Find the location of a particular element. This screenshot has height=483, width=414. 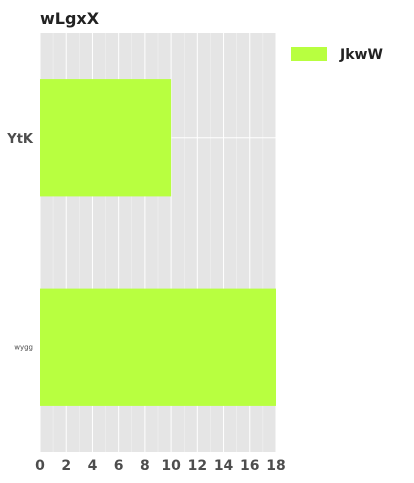

x-tick-label: 2 is located at coordinates (66, 466).